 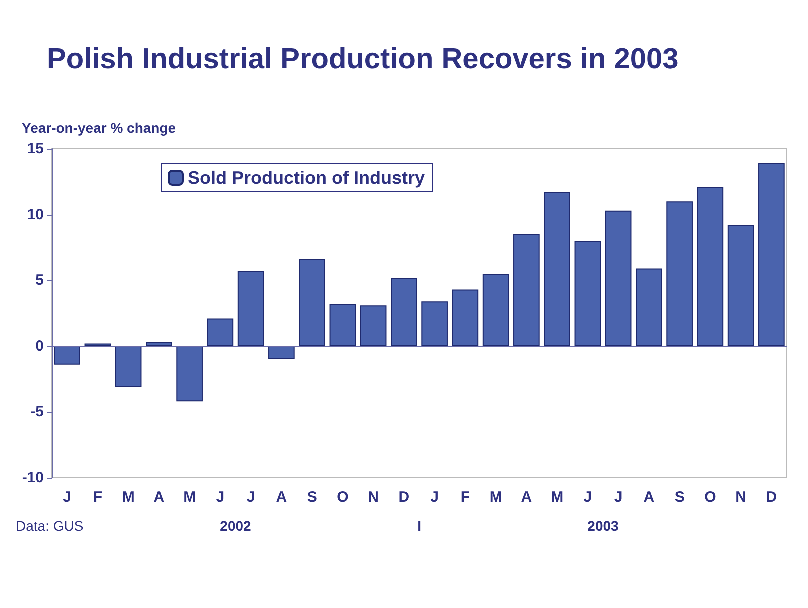 What do you see at coordinates (33, 478) in the screenshot?
I see `y-tick-label: -10` at bounding box center [33, 478].